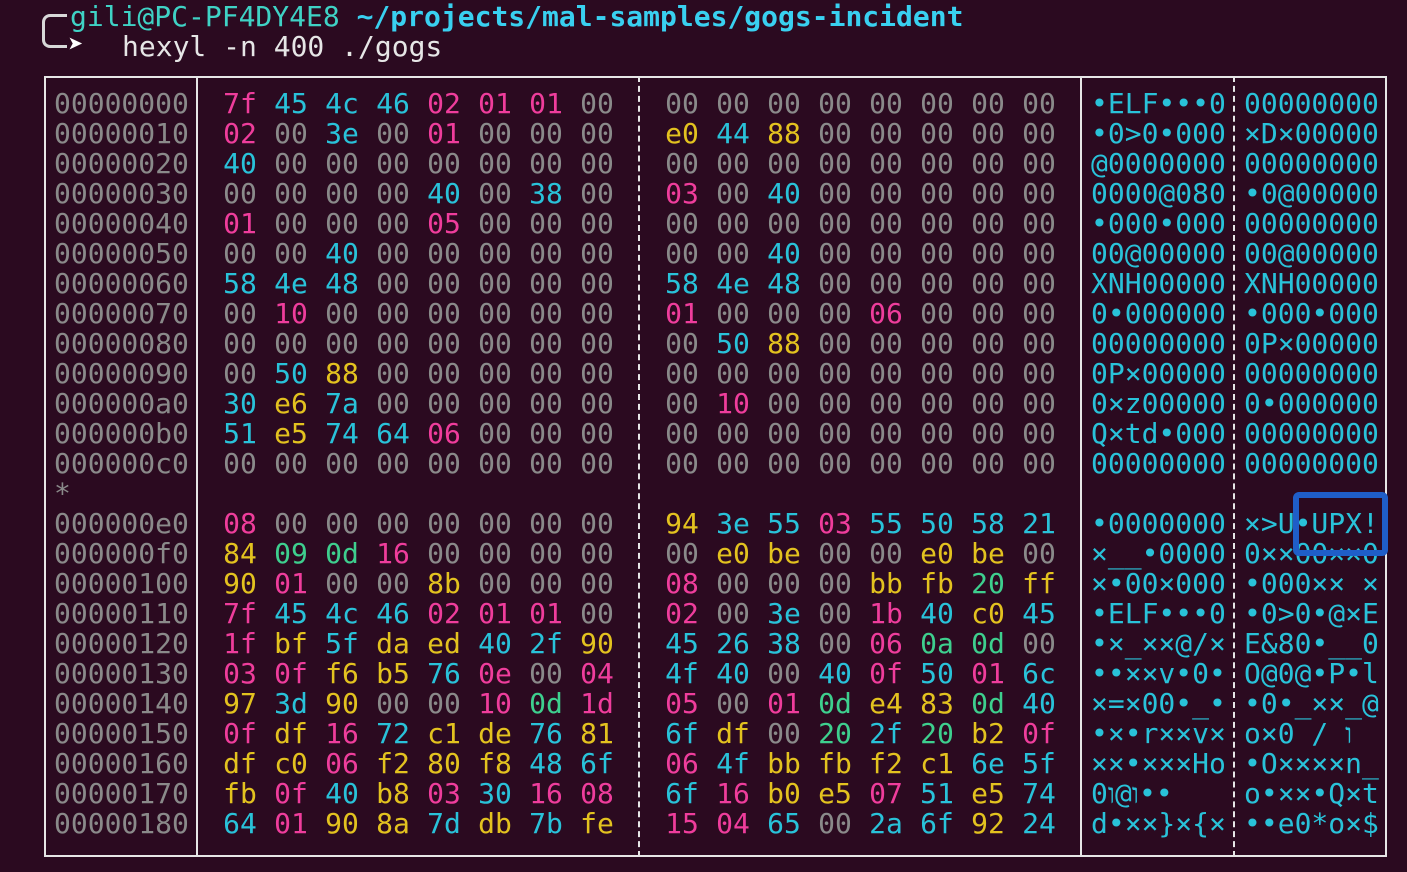 This screenshot has width=1407, height=872. Describe the element at coordinates (342, 673) in the screenshot. I see `hex-byte: f6` at that location.